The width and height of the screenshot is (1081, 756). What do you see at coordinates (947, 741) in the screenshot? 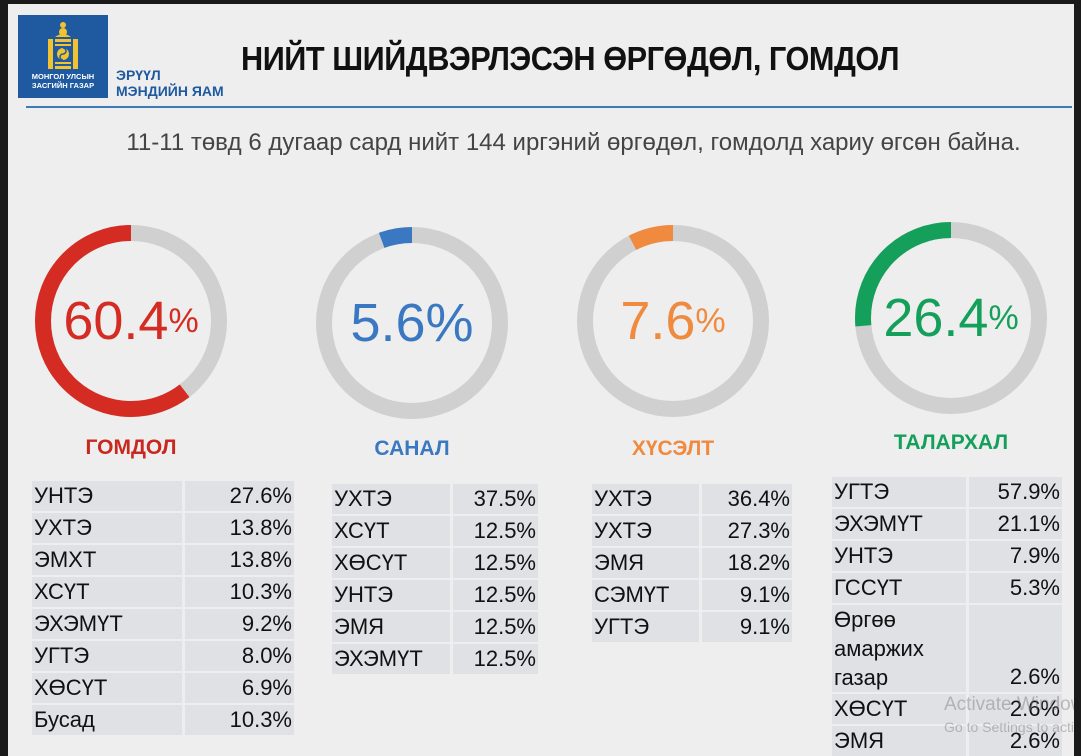
I see `table-row: ЭМЯ 2.6%` at bounding box center [947, 741].